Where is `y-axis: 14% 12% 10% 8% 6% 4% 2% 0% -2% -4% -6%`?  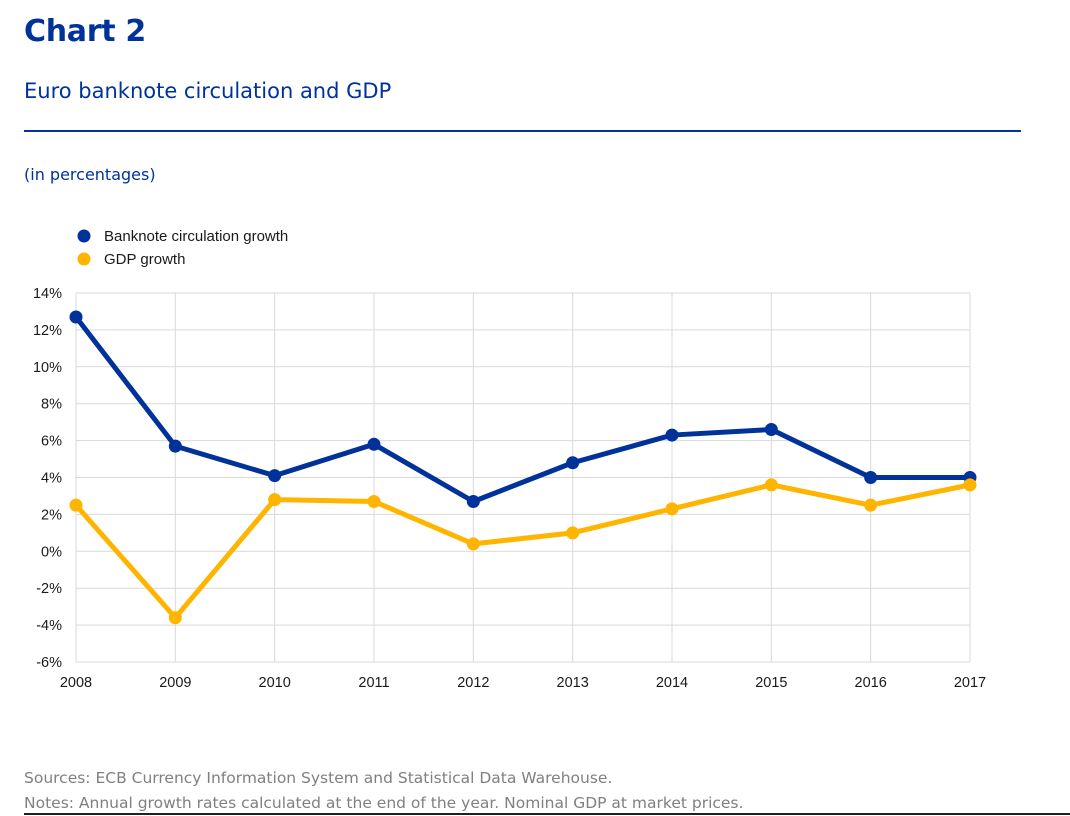 y-axis: 14% 12% 10% 8% 6% 4% 2% 0% -2% -4% -6% is located at coordinates (47, 478).